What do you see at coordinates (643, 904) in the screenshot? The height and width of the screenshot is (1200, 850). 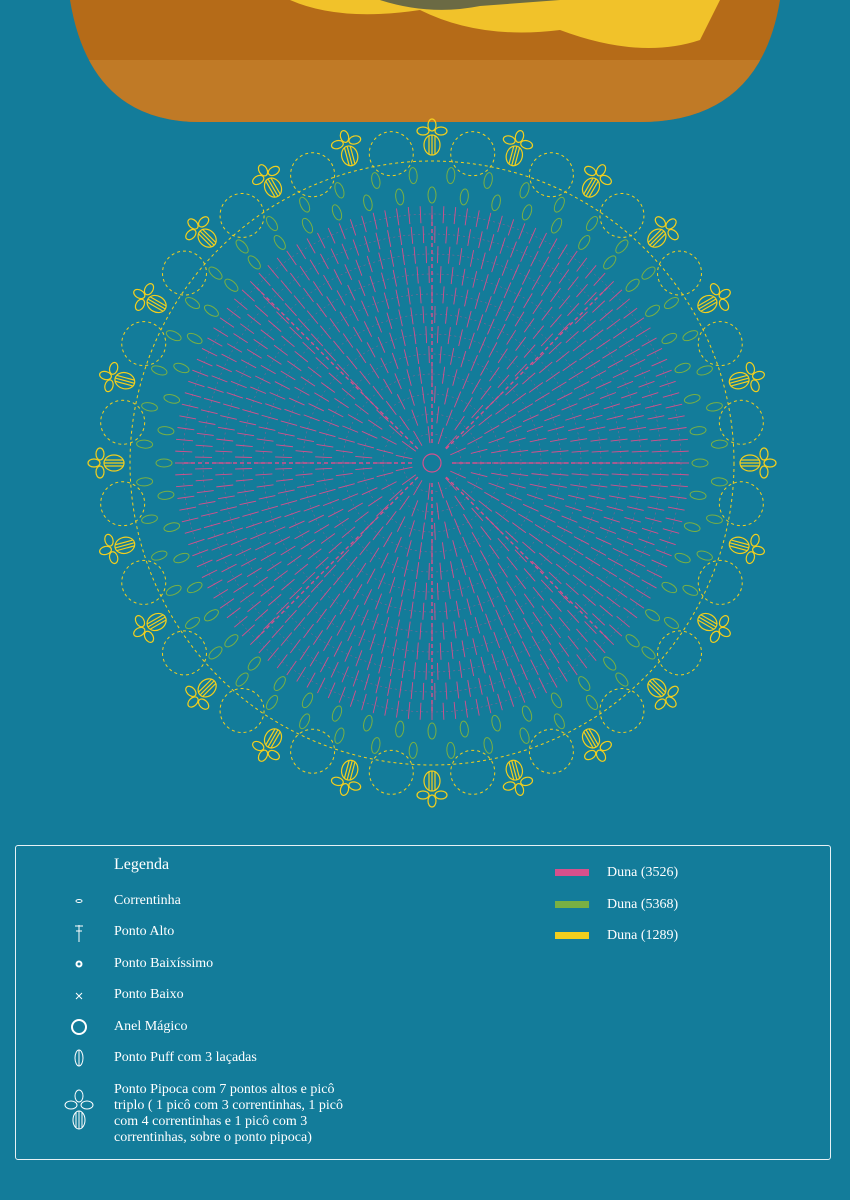 I see `color-label: Duna (5368)` at bounding box center [643, 904].